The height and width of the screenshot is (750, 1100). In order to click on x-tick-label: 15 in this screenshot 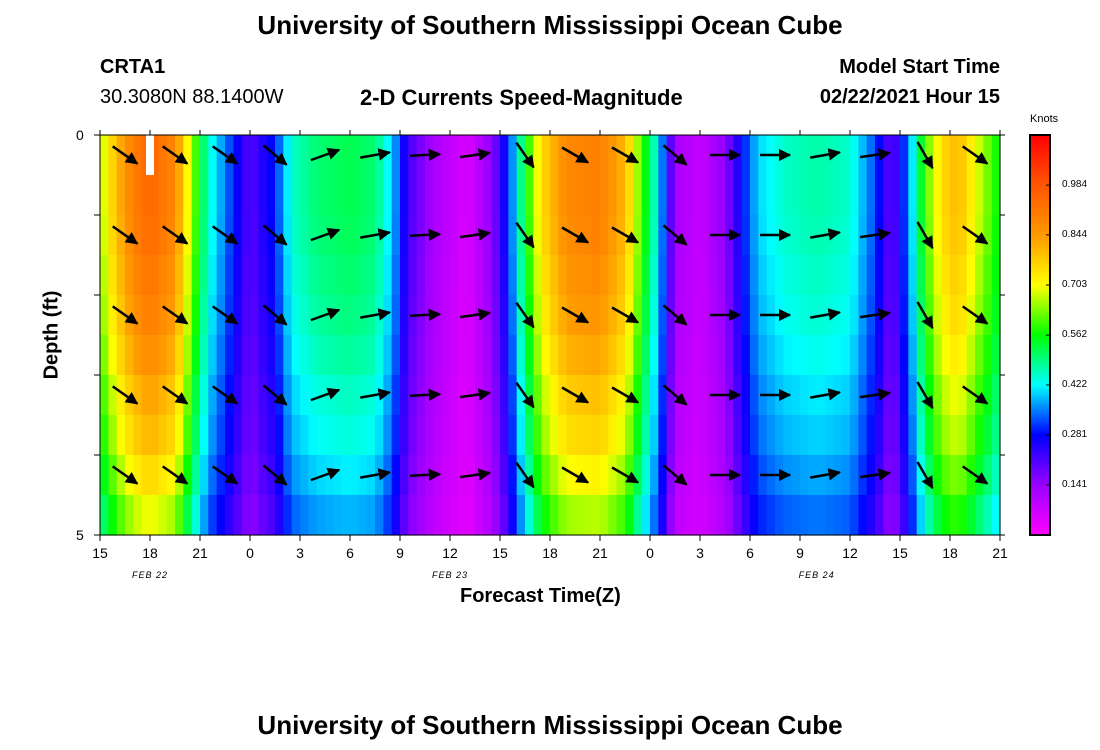, I will do `click(500, 553)`.